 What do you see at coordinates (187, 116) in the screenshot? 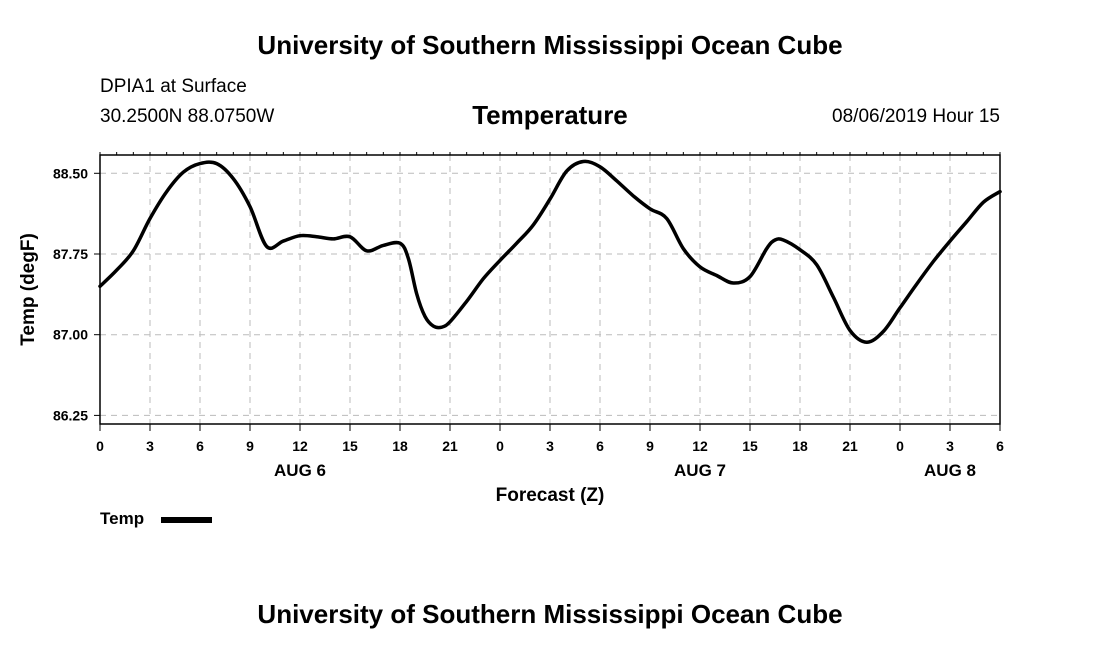
I see `coordinates-label: 30.2500N 88.0750W` at bounding box center [187, 116].